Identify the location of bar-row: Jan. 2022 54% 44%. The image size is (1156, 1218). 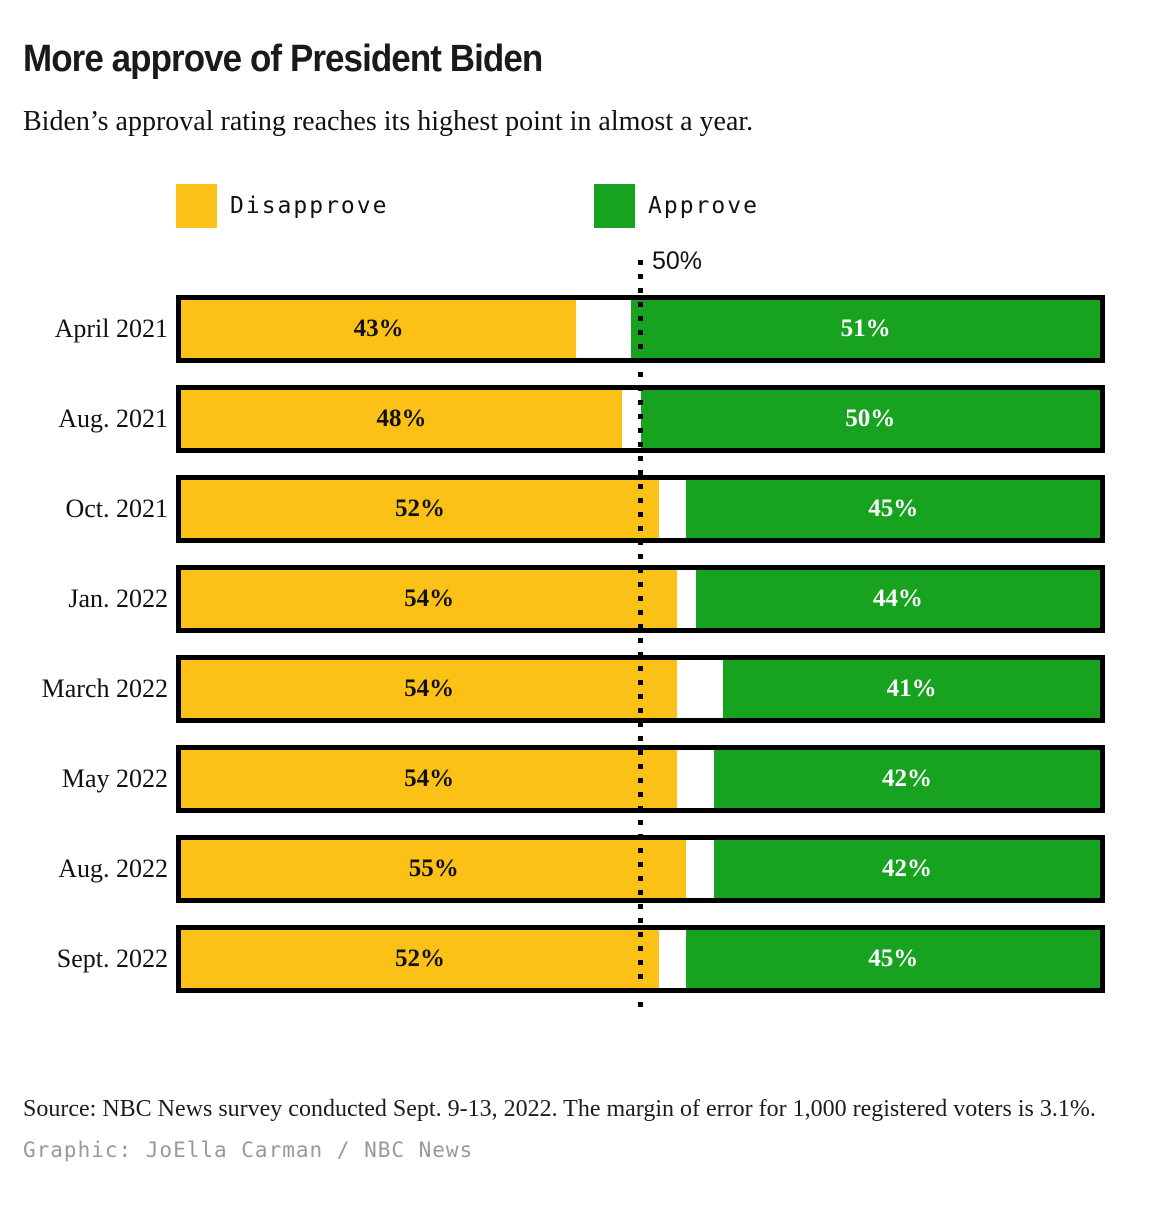
(564, 599).